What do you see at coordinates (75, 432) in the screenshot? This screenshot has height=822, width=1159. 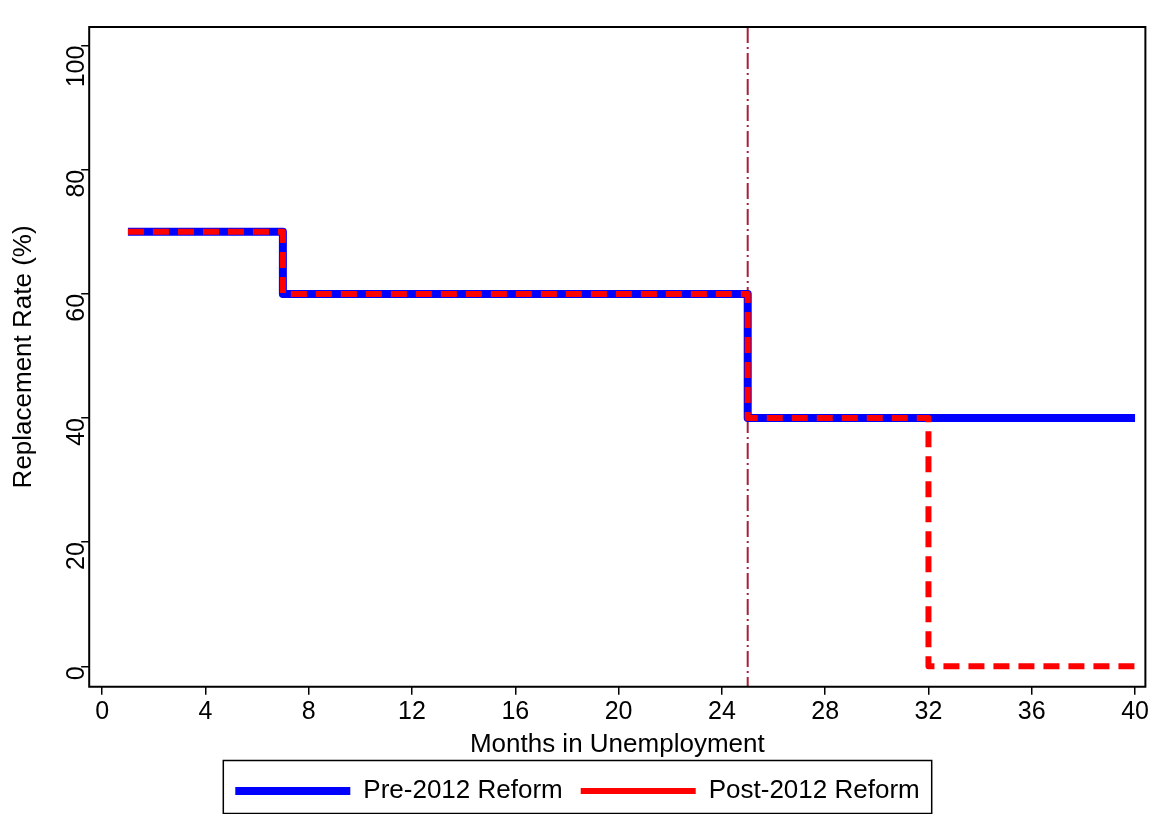 I see `y-tick-label: 40` at bounding box center [75, 432].